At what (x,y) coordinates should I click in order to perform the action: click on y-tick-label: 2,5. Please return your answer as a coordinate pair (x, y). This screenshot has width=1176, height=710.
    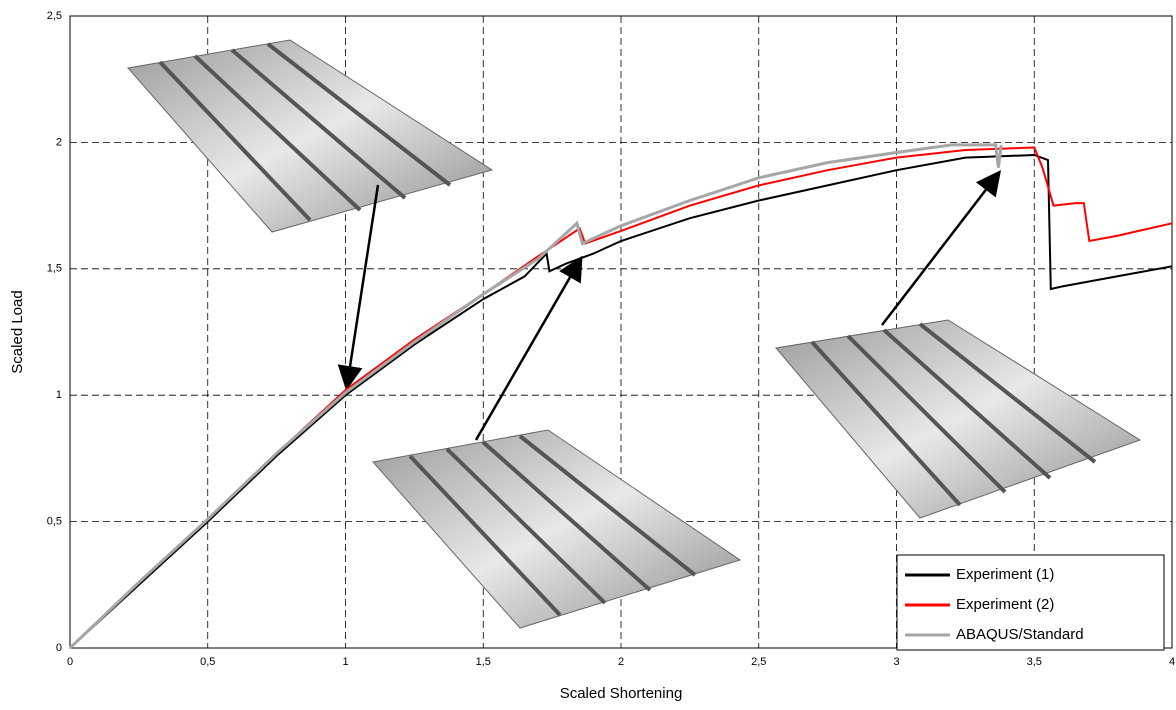
    Looking at the image, I should click on (54, 16).